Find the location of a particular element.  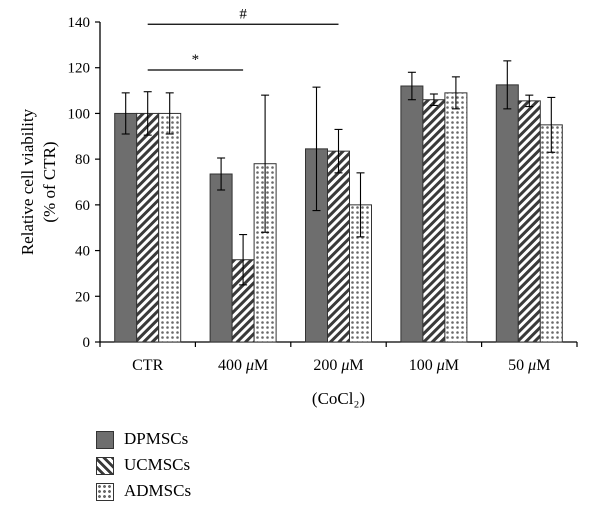

legend-swatch-dpmscs is located at coordinates (105, 440).